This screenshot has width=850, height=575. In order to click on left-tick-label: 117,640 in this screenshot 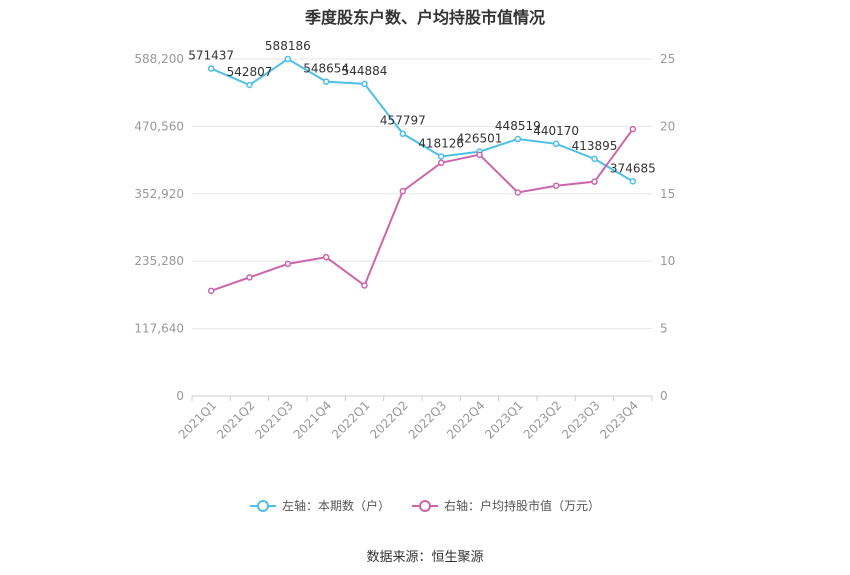, I will do `click(159, 329)`.